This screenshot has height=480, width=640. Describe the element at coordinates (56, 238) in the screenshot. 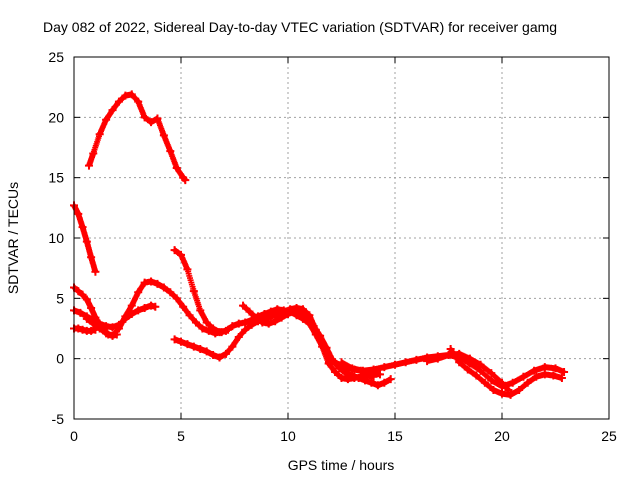

I see `y-tick-label: 10` at that location.